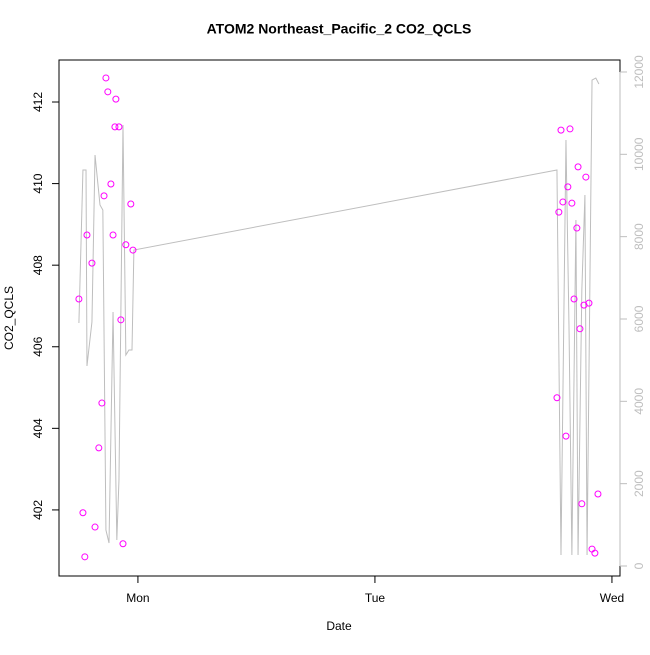 This screenshot has width=650, height=655. Describe the element at coordinates (38, 428) in the screenshot. I see `y-tick-label: 404` at that location.